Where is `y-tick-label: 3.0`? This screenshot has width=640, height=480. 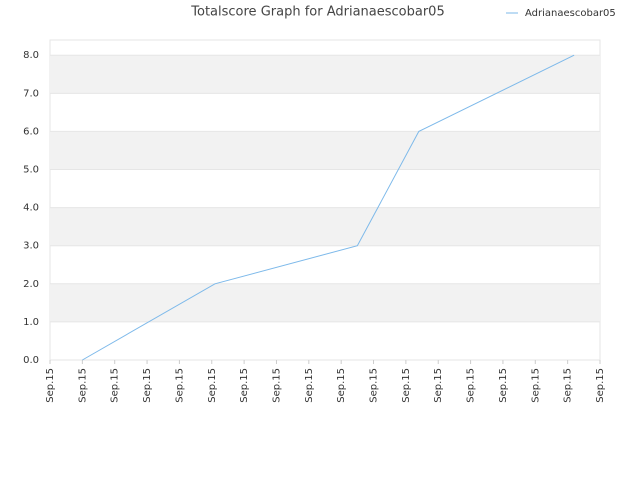 y-tick-label: 3.0 is located at coordinates (31, 246).